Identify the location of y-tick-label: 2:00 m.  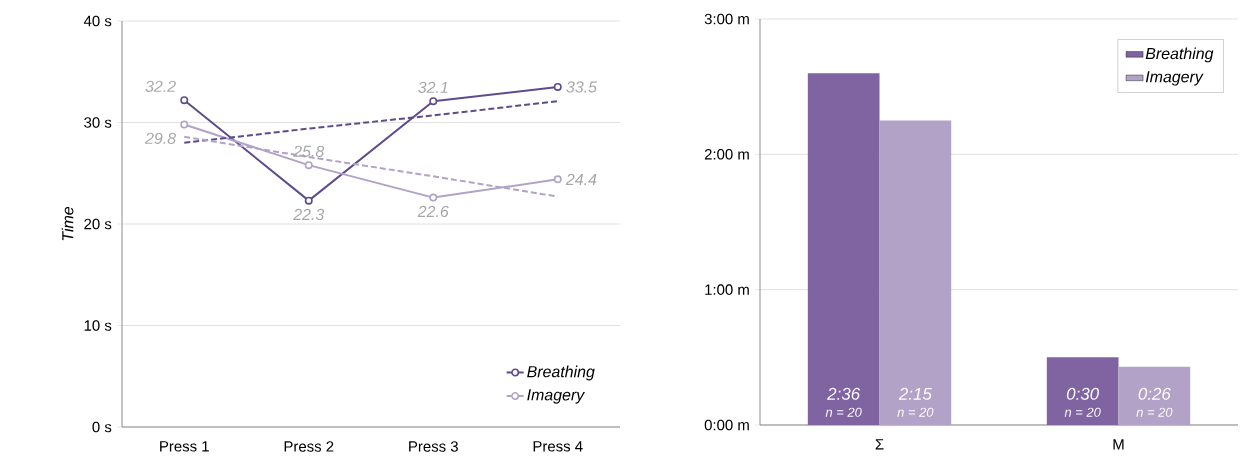
(726, 154).